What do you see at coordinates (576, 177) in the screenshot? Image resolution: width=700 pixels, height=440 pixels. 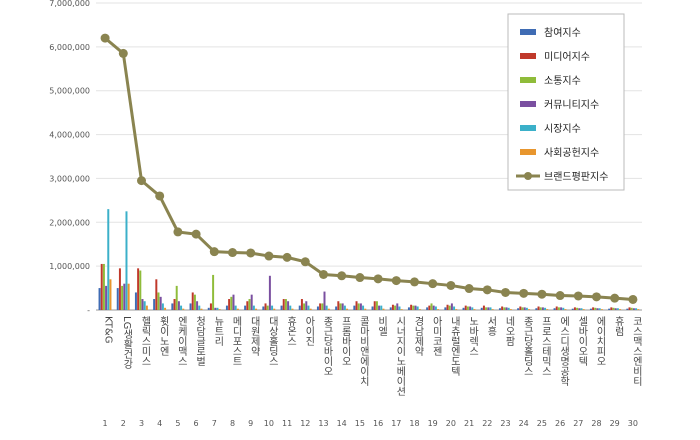 I see `legend-label: 브랜드평판지수` at bounding box center [576, 177].